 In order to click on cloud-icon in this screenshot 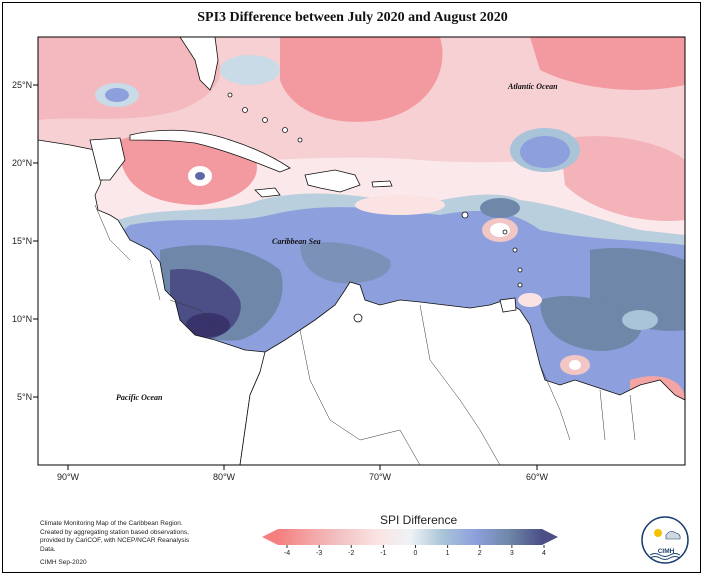, I will do `click(673, 535)`.